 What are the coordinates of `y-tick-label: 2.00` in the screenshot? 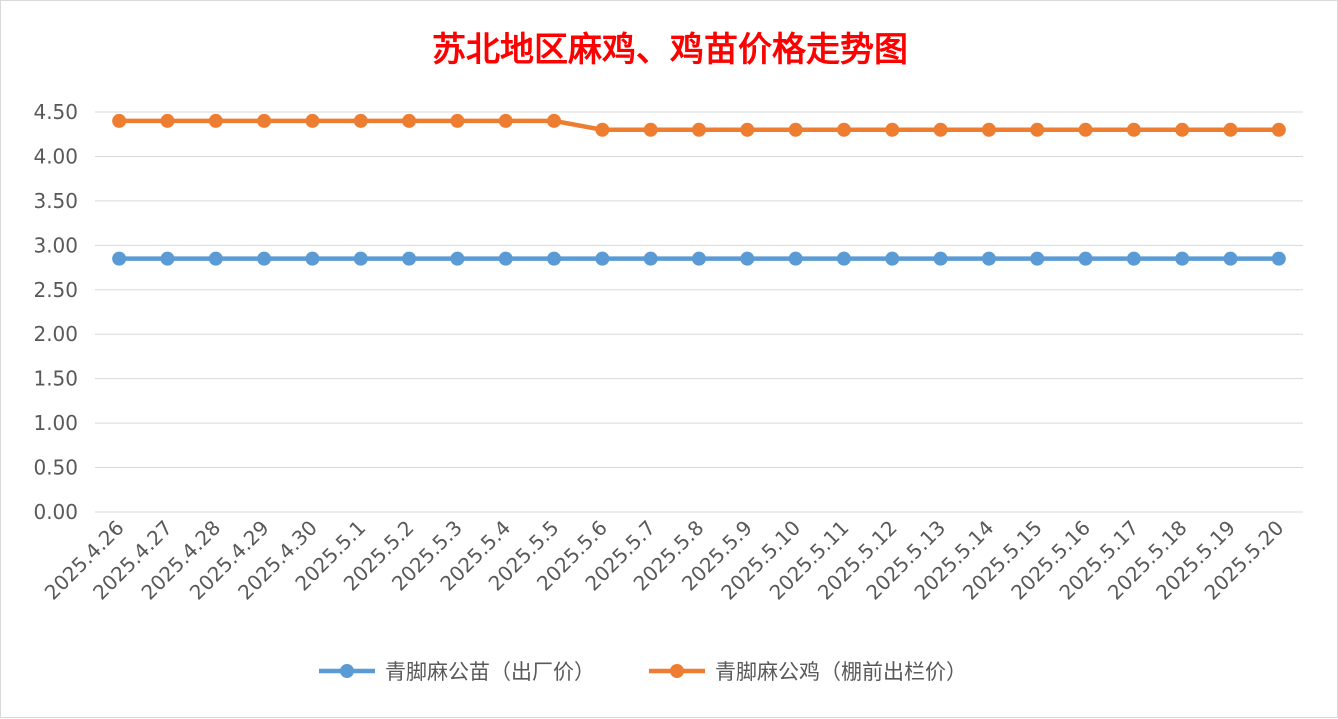 It's located at (55, 334).